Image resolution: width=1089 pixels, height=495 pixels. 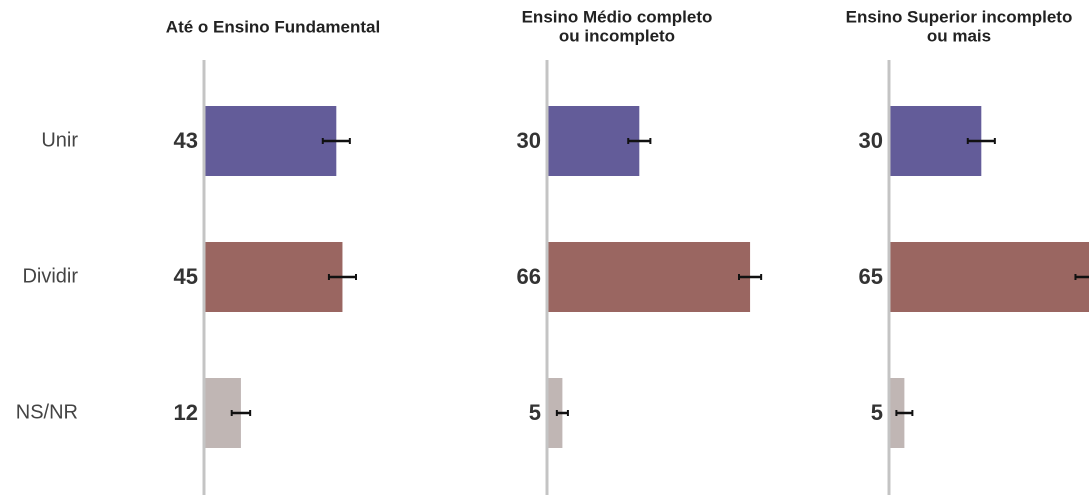 What do you see at coordinates (617, 35) in the screenshot?
I see `panel-title: ou incompleto` at bounding box center [617, 35].